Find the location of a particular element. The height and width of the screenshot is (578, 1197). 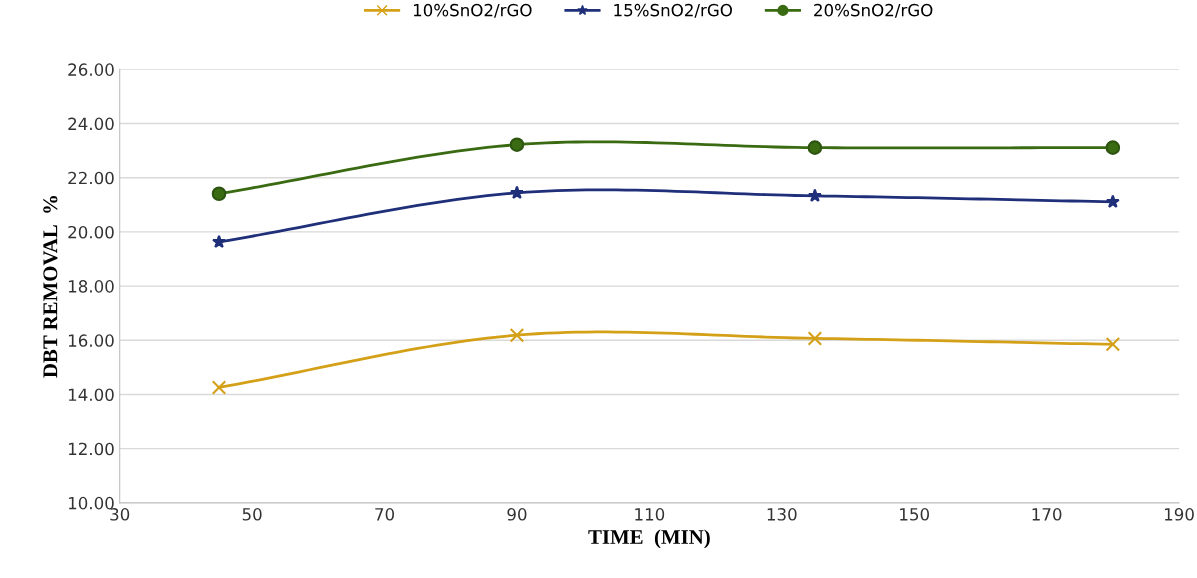

y-axis-title: DBT REMOVAL % is located at coordinates (50, 287).